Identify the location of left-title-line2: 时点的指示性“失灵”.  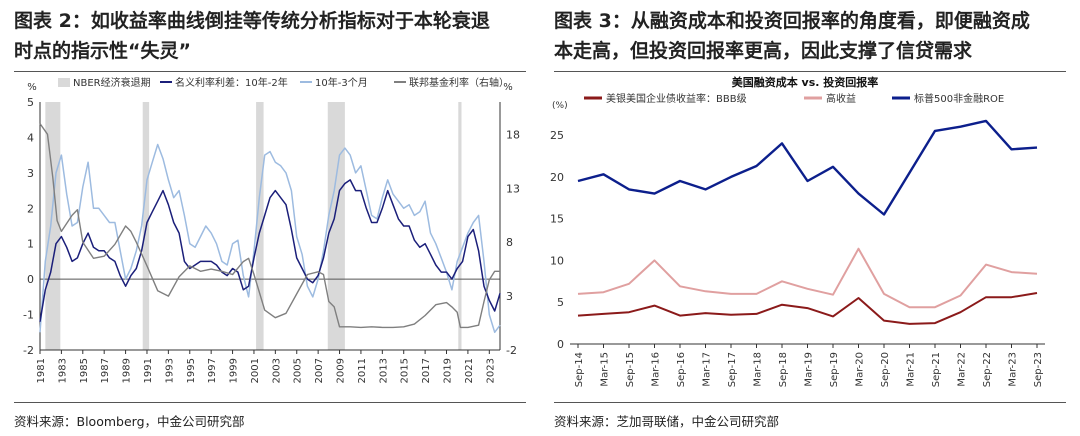
(102, 51).